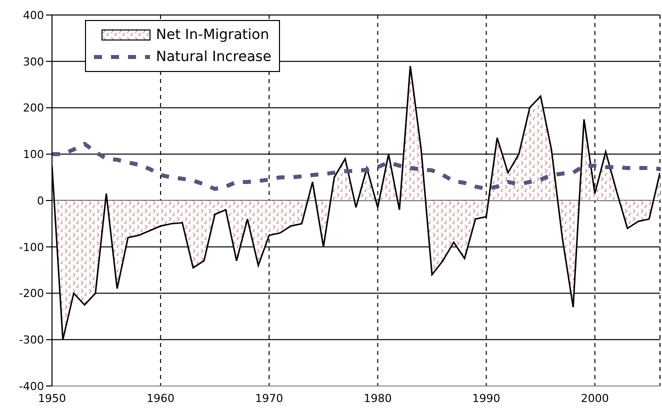 The height and width of the screenshot is (411, 662). Describe the element at coordinates (214, 57) in the screenshot. I see `legend-label: Natural Increase` at that location.